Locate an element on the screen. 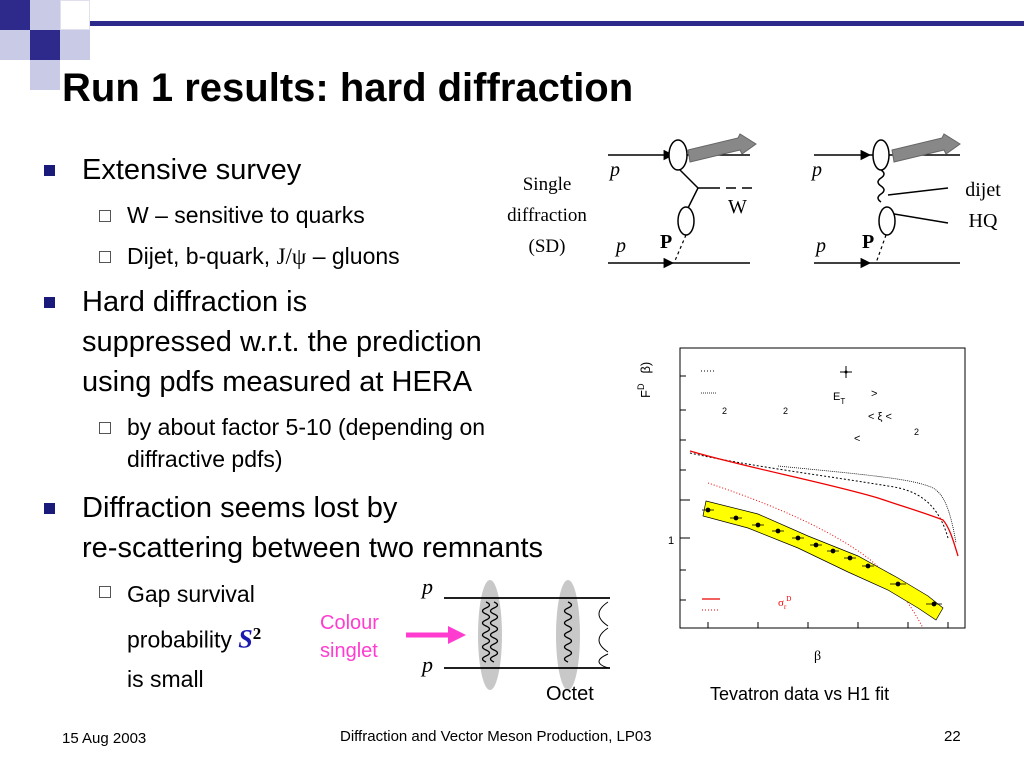  y-axis-label: FDβ) is located at coordinates (644, 380).